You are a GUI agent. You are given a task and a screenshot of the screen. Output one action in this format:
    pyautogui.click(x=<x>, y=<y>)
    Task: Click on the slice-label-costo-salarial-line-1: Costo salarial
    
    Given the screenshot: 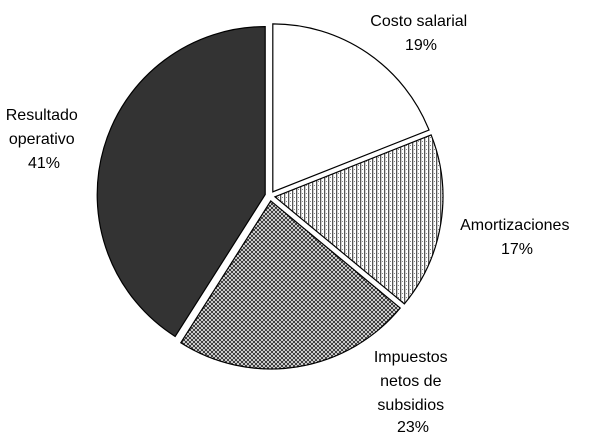 What is the action you would take?
    pyautogui.click(x=418, y=21)
    